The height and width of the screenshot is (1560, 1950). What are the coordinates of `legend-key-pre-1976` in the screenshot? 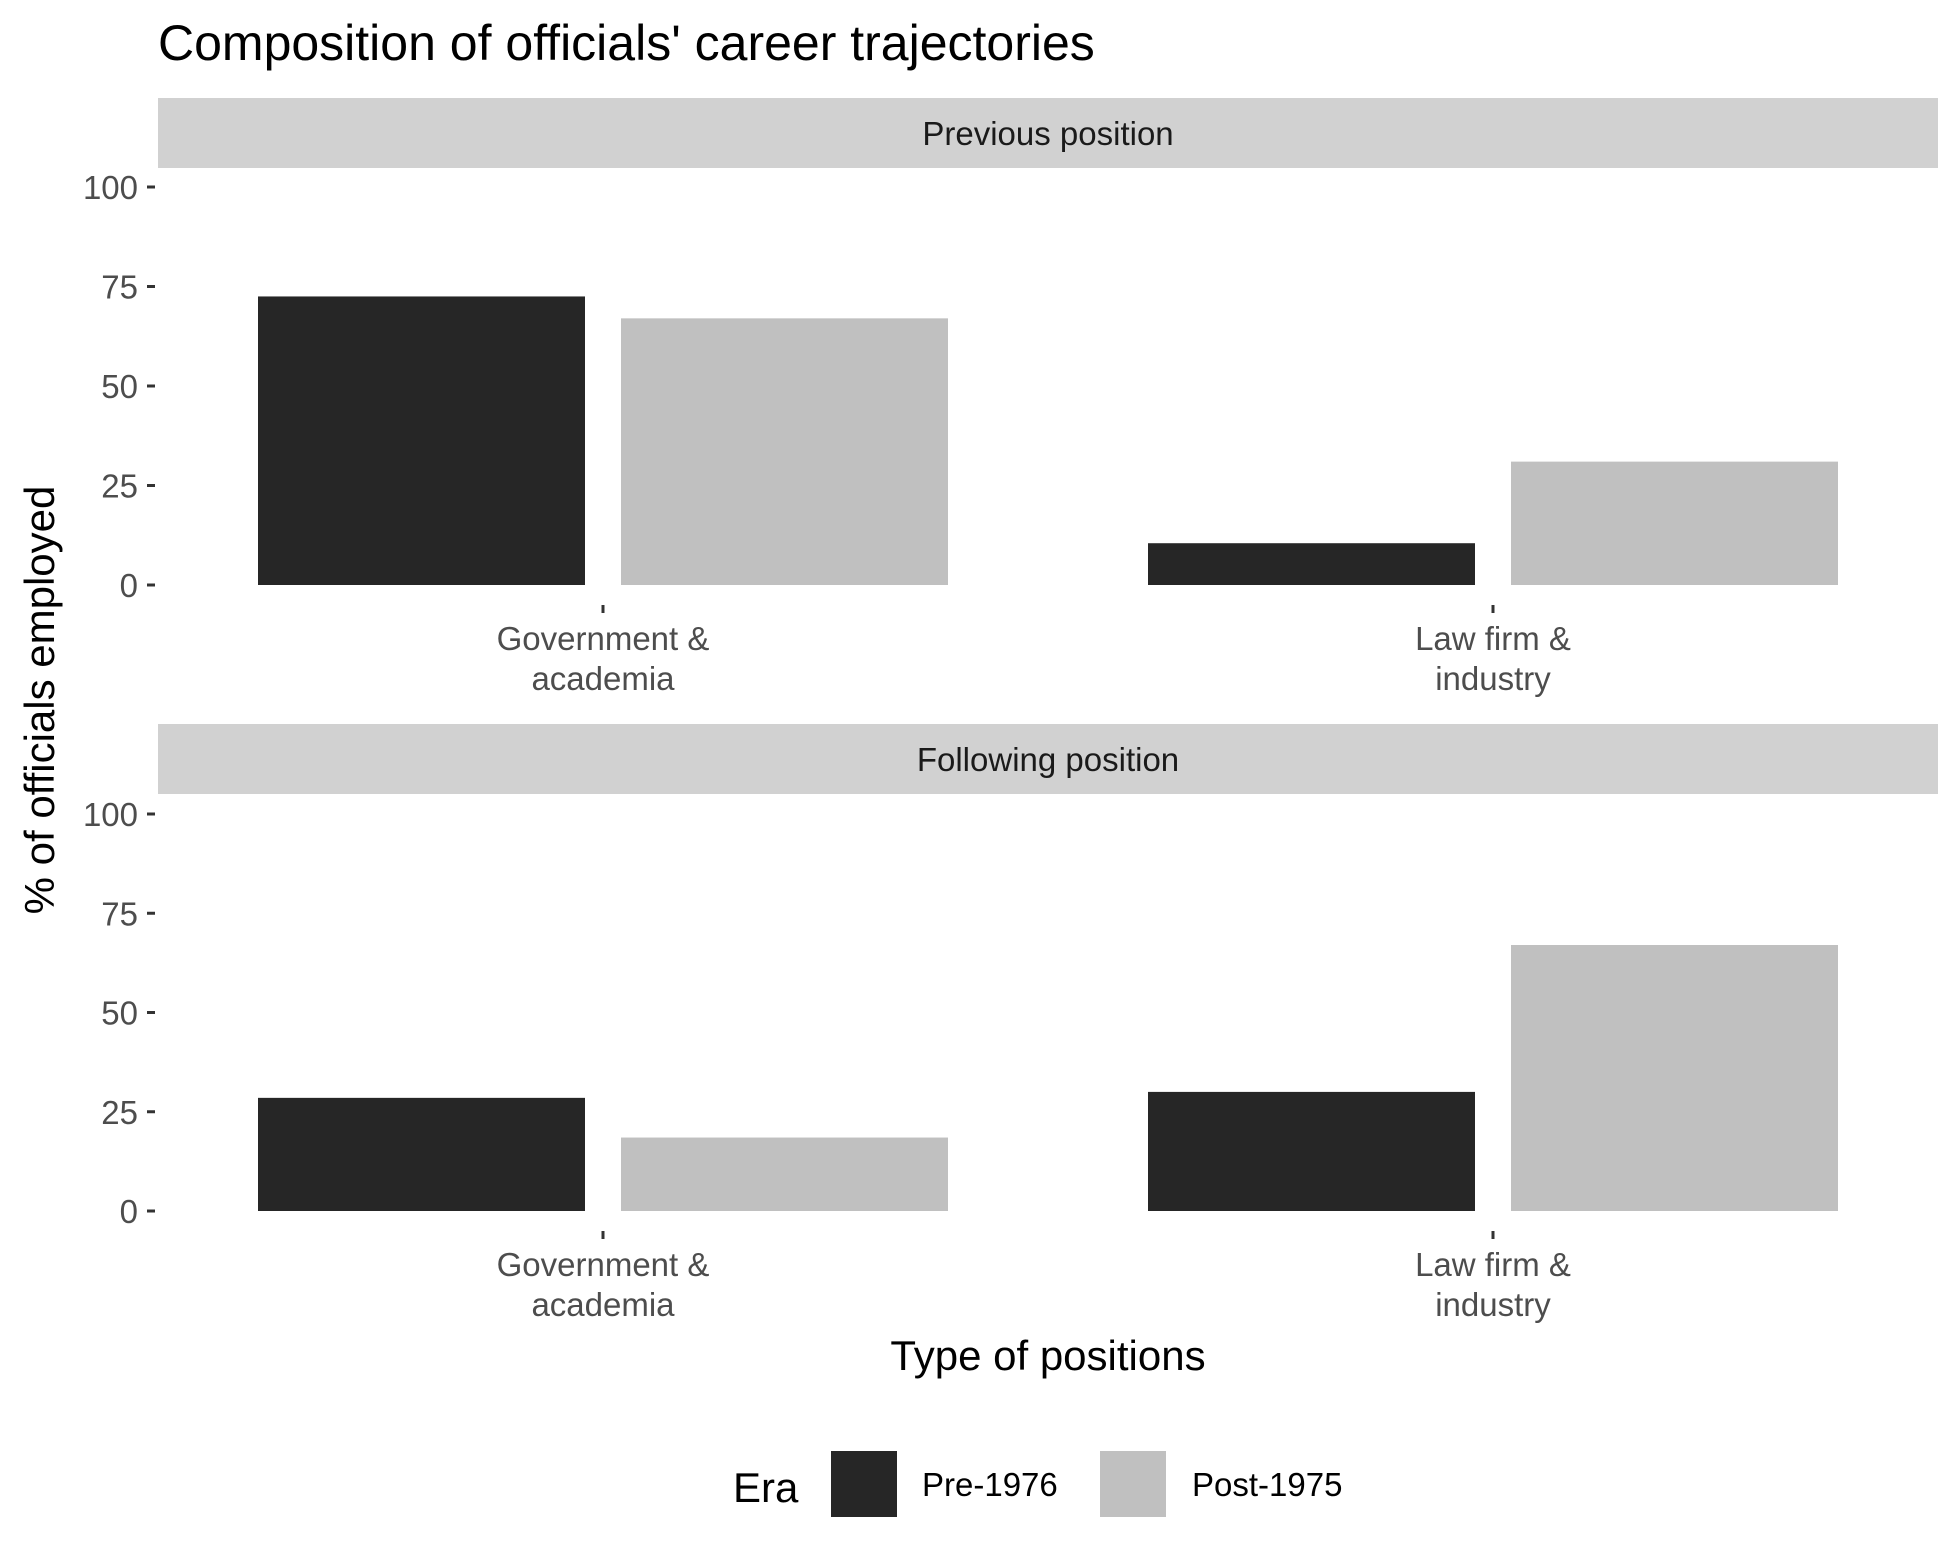 It's located at (864, 1484).